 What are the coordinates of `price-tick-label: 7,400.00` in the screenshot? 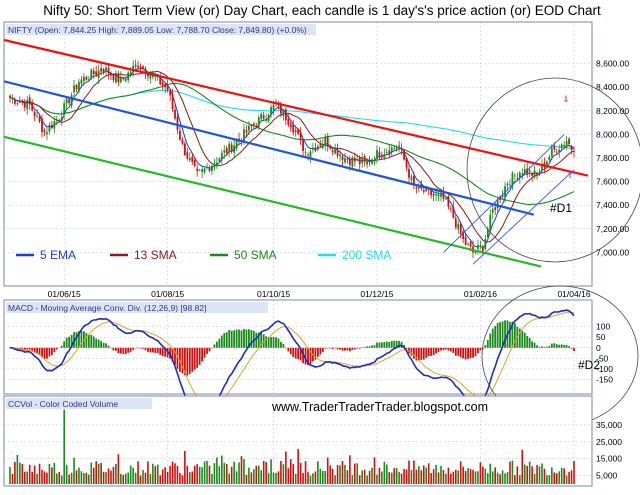 It's located at (612, 205).